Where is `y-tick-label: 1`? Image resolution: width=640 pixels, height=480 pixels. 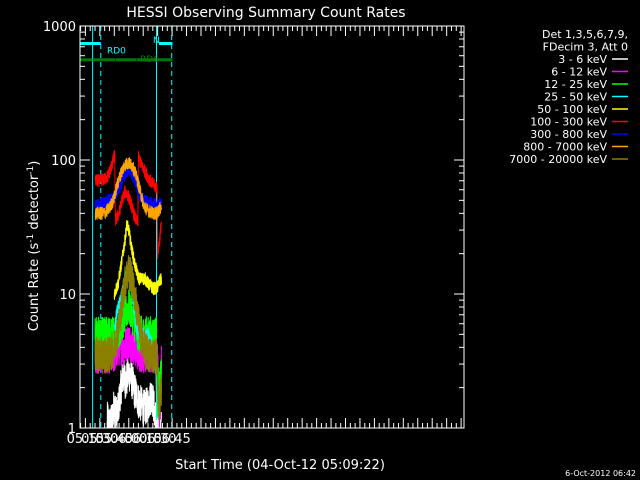
y-tick-label: 1 is located at coordinates (72, 429).